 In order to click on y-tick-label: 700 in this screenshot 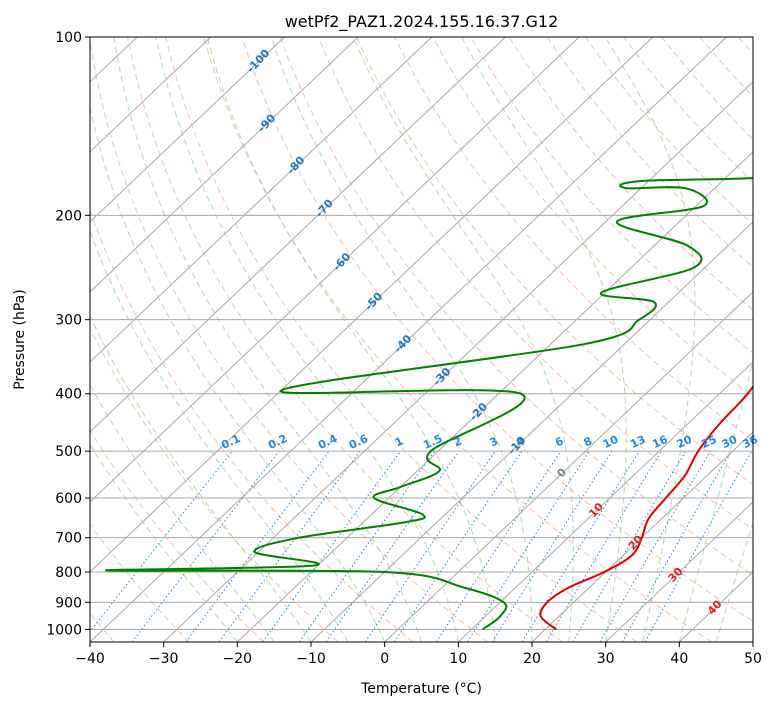, I will do `click(68, 539)`.